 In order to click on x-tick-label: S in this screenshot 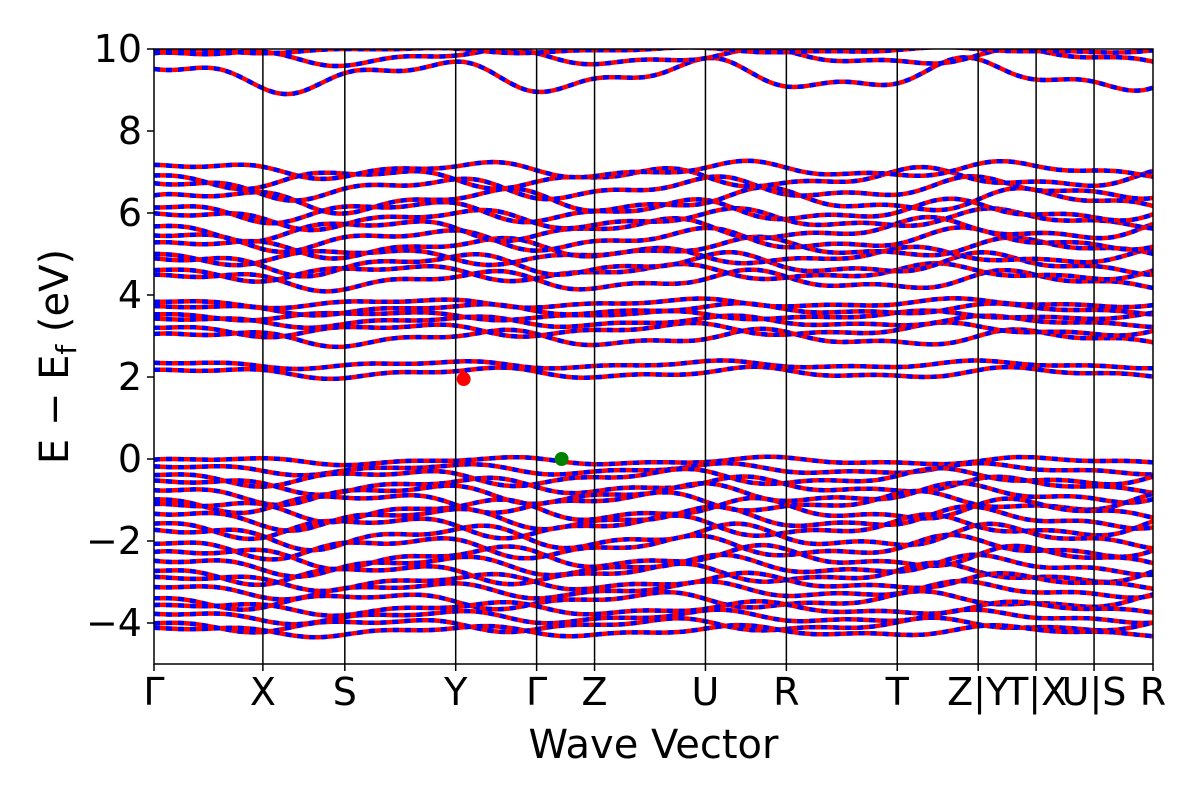, I will do `click(345, 692)`.